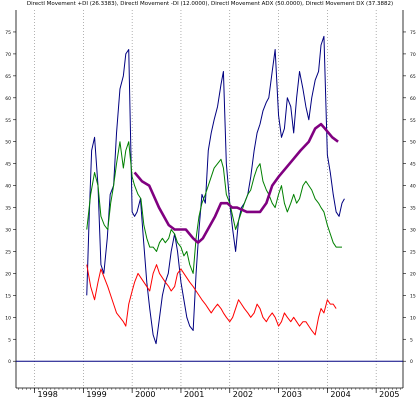 This screenshot has height=404, width=420. What do you see at coordinates (8, 33) in the screenshot?
I see `y-tick-label-left-75: 75` at bounding box center [8, 33].